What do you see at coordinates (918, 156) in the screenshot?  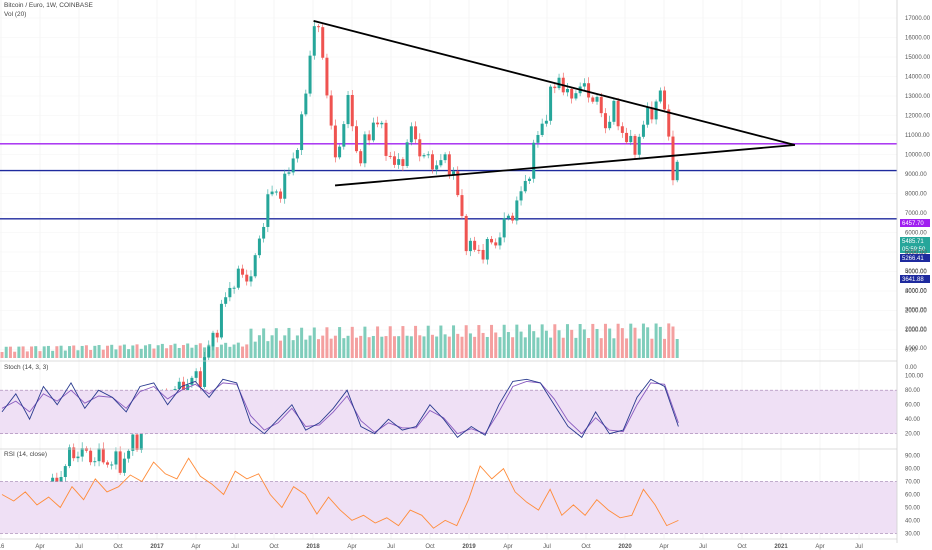 I see `price-tick-label: 10000.00` at bounding box center [918, 156].